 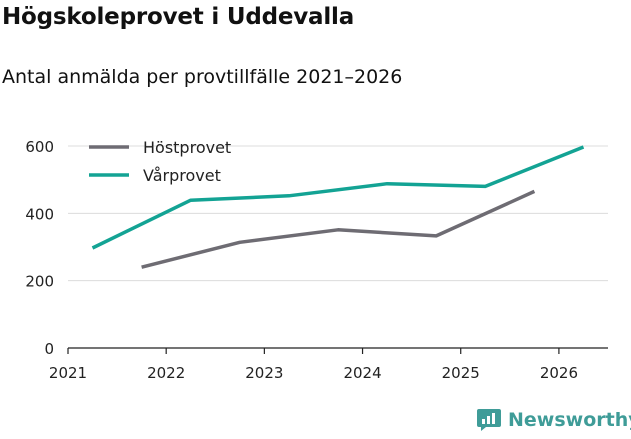 What do you see at coordinates (166, 373) in the screenshot?
I see `x-tick-label: 2022` at bounding box center [166, 373].